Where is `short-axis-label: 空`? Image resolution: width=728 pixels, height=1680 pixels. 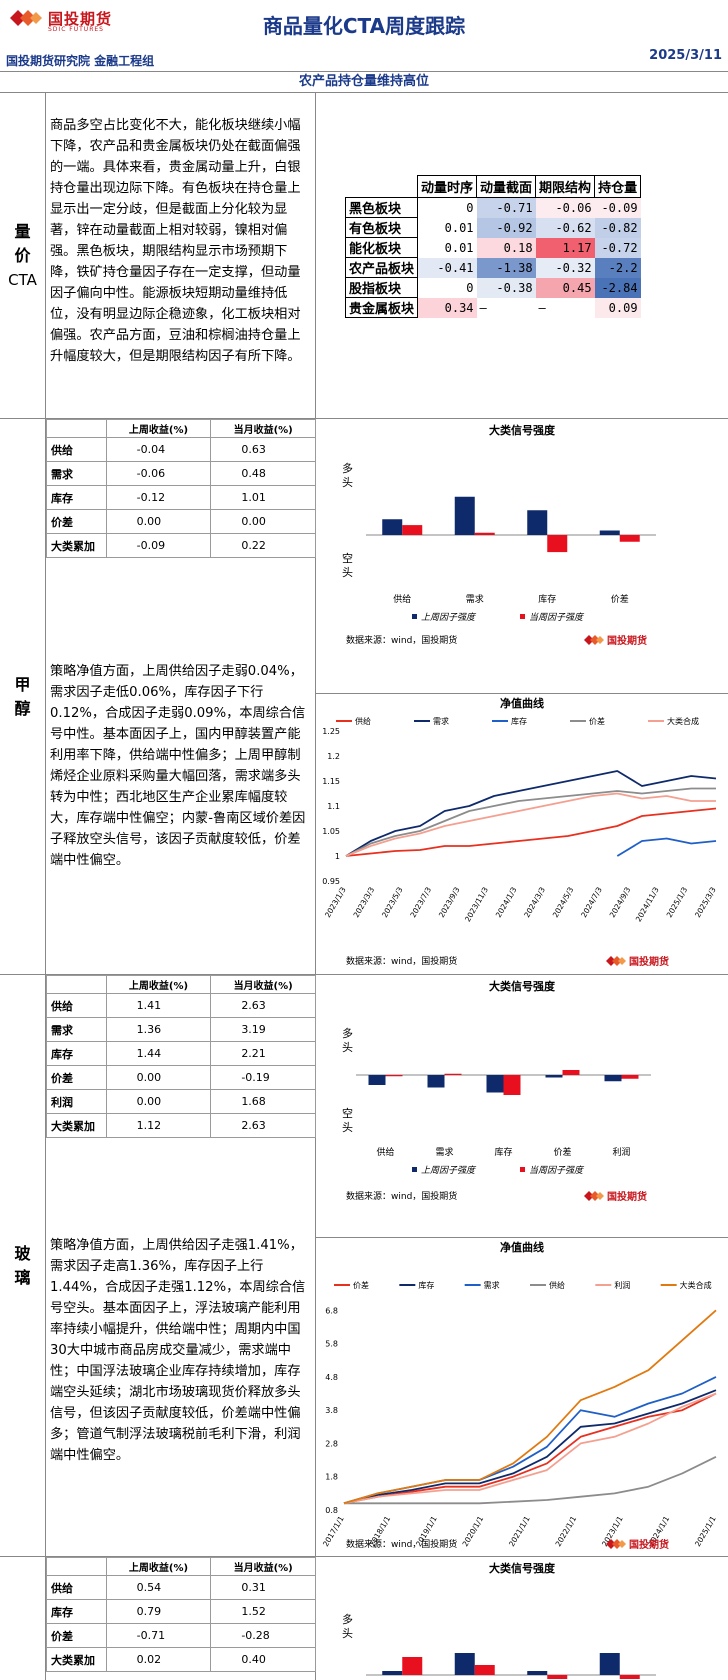
short-axis-label: 空 is located at coordinates (347, 1113).